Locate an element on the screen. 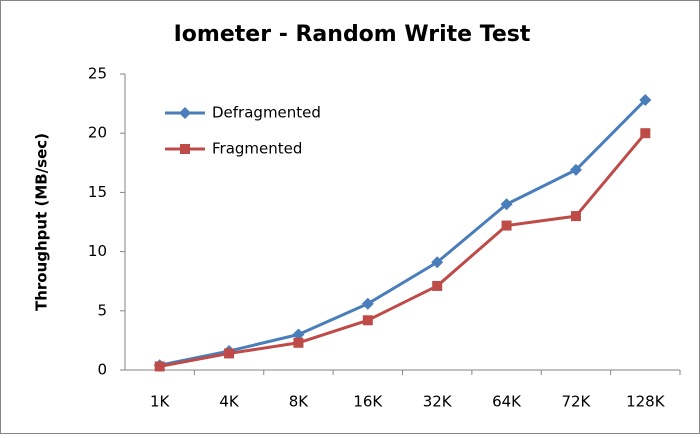  legend-label: Fragmented is located at coordinates (257, 149).